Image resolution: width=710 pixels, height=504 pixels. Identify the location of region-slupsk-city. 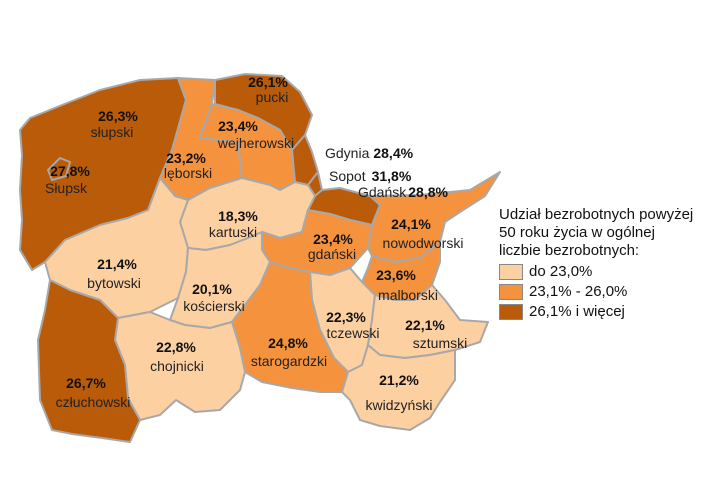
(59, 169).